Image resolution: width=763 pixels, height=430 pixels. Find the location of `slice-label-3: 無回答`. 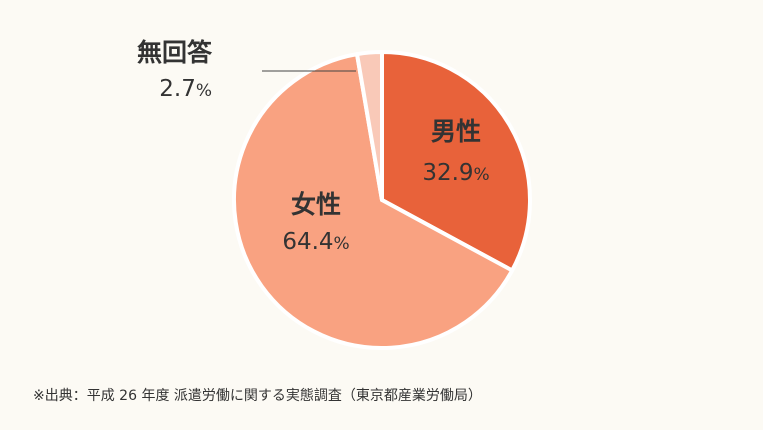

slice-label-3: 無回答 is located at coordinates (175, 52).